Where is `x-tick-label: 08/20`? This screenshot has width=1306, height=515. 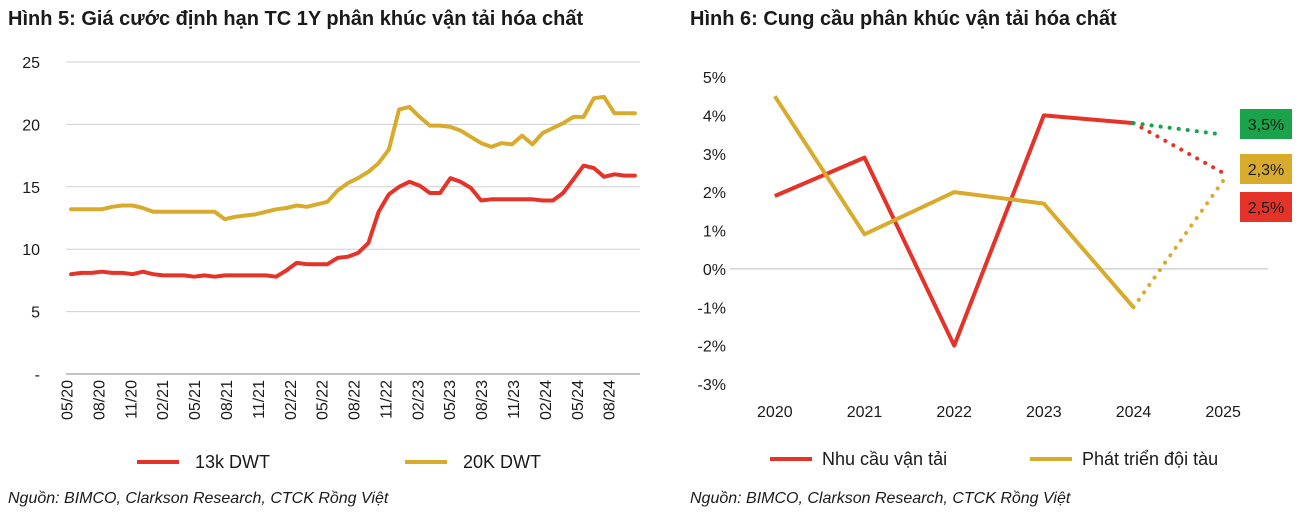
x-tick-label: 08/20 is located at coordinates (99, 400).